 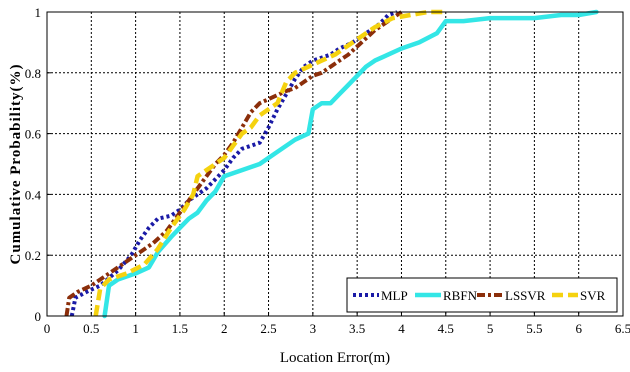 I want to click on x-tick-label: 5, so click(x=490, y=328).